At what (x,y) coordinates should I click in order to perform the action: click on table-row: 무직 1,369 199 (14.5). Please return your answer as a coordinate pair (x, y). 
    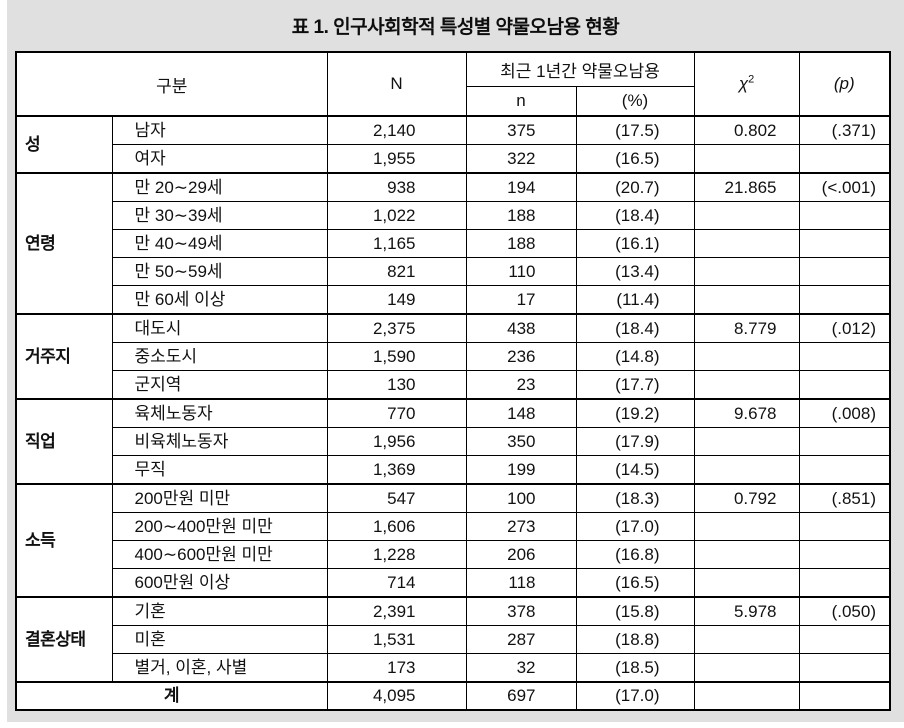
    Looking at the image, I should click on (453, 470).